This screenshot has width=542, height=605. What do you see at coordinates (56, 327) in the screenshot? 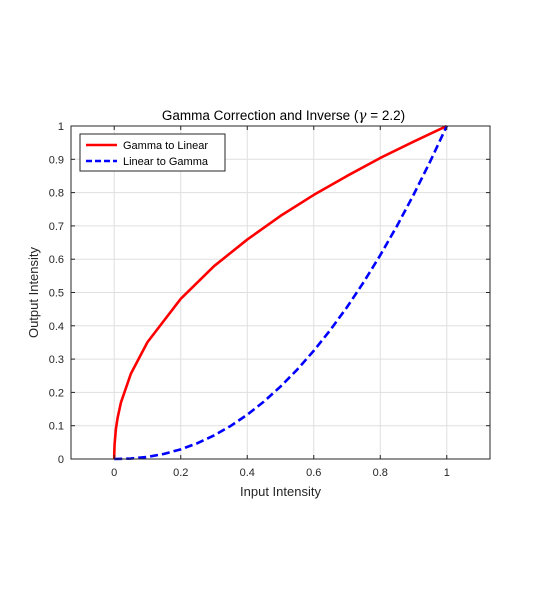
I see `y-tick-label: 0.4` at bounding box center [56, 327].